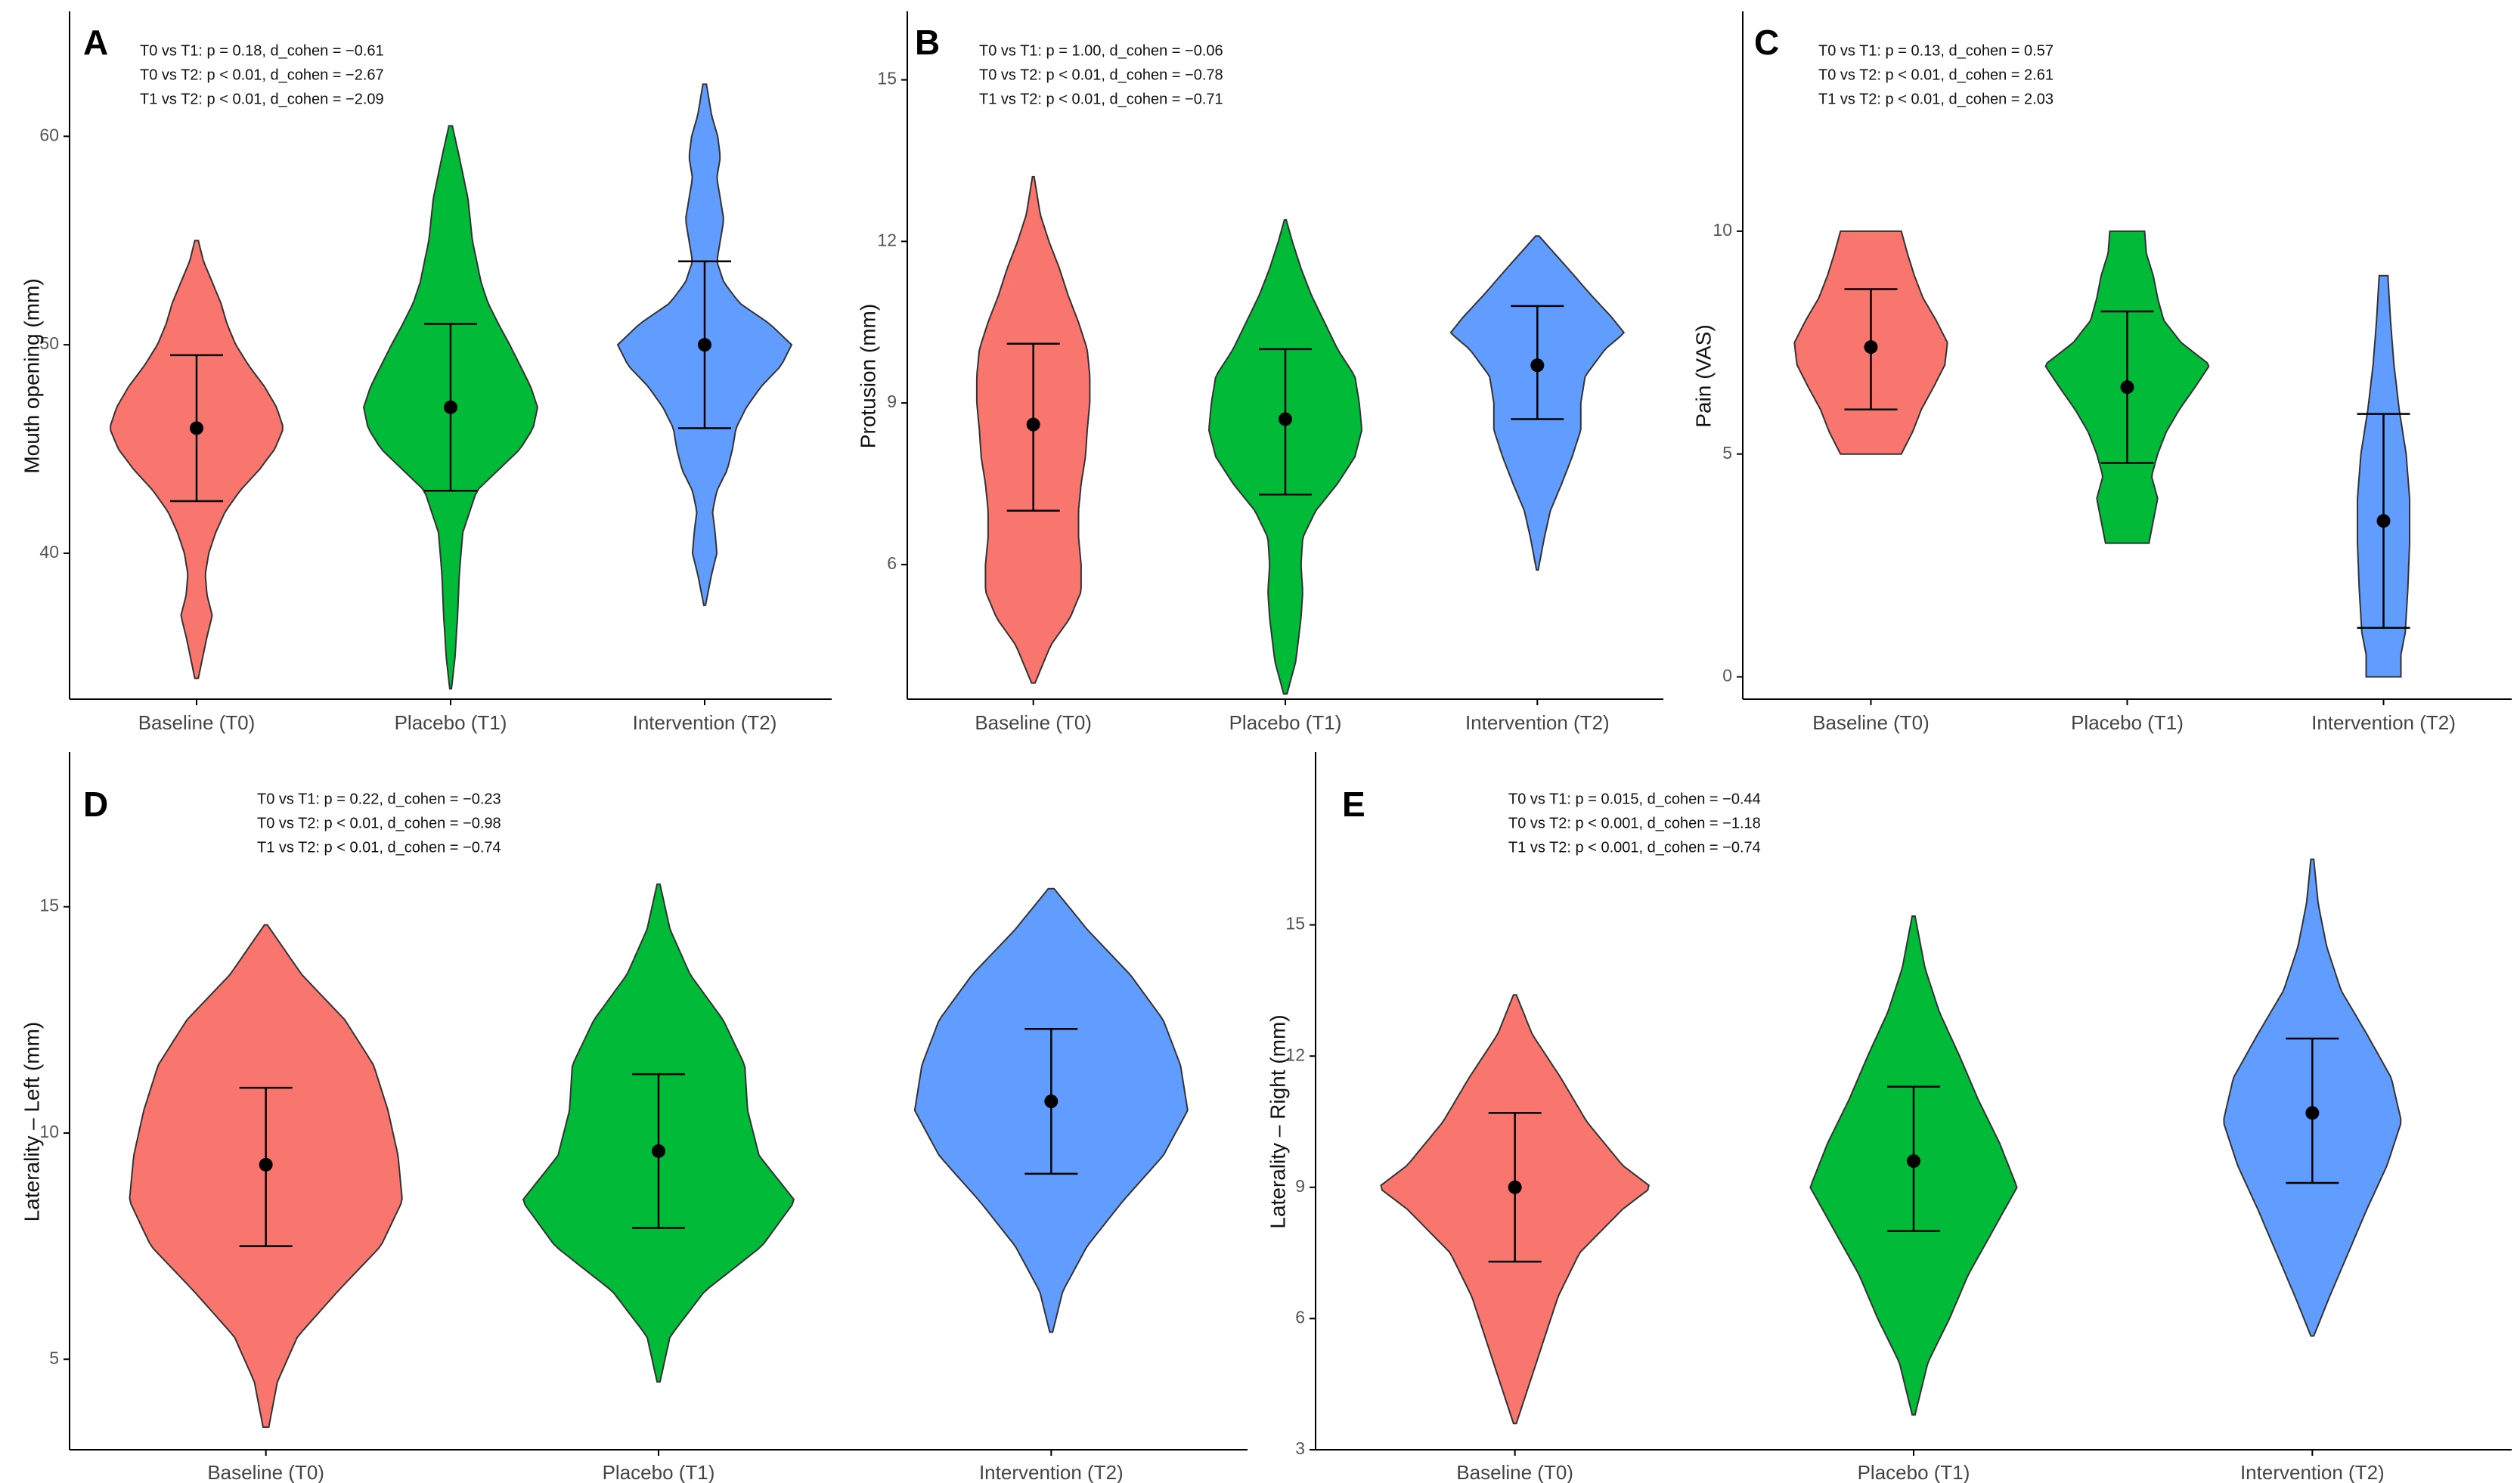 This screenshot has width=2520, height=1483. Describe the element at coordinates (1936, 50) in the screenshot. I see `stat-line: T0 vs T1: p = 0.13, d_cohen = 0.57` at that location.